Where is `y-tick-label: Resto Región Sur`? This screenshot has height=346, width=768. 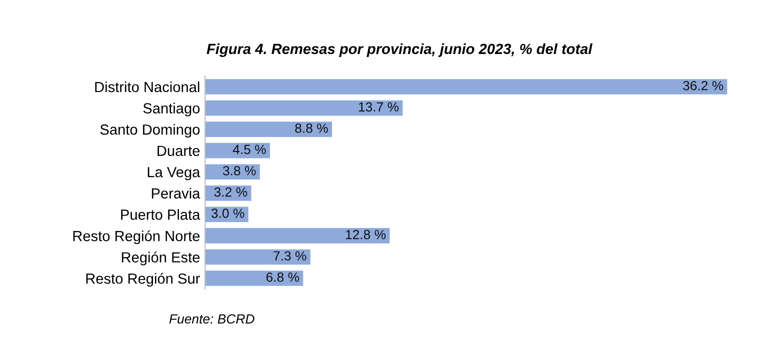
y-tick-label: Resto Región Sur is located at coordinates (143, 279).